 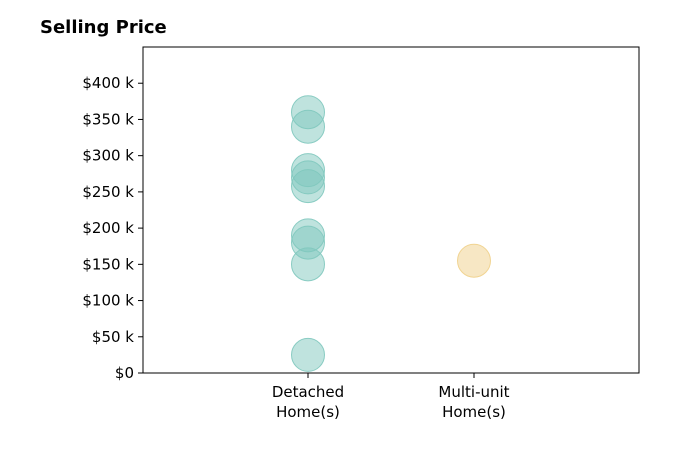 What do you see at coordinates (103, 27) in the screenshot?
I see `chart-title: Selling Price` at bounding box center [103, 27].